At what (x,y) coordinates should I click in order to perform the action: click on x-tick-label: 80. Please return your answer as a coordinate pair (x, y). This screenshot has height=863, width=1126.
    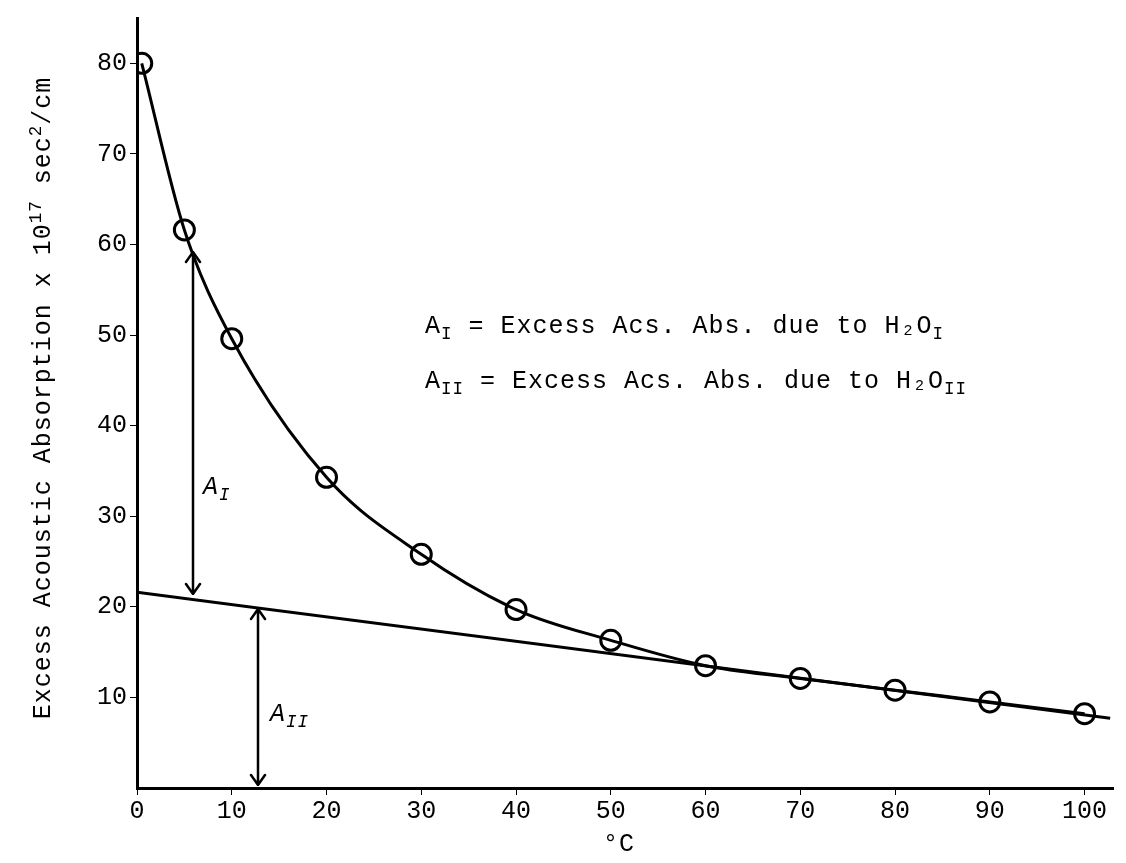
    Looking at the image, I should click on (895, 811).